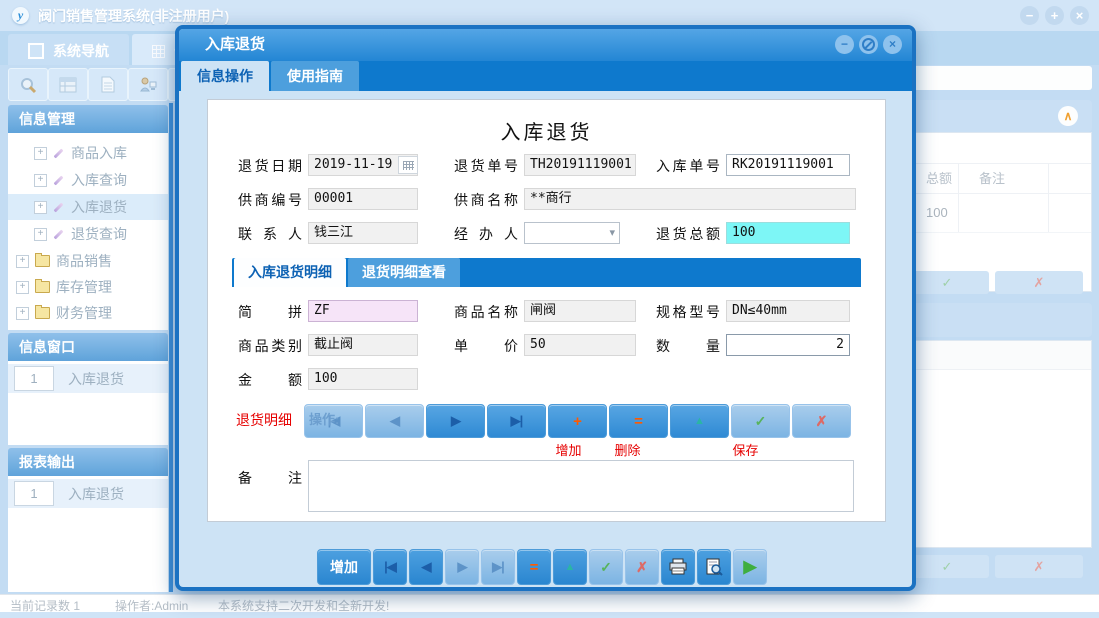  I want to click on save-button: ✓, so click(606, 567).